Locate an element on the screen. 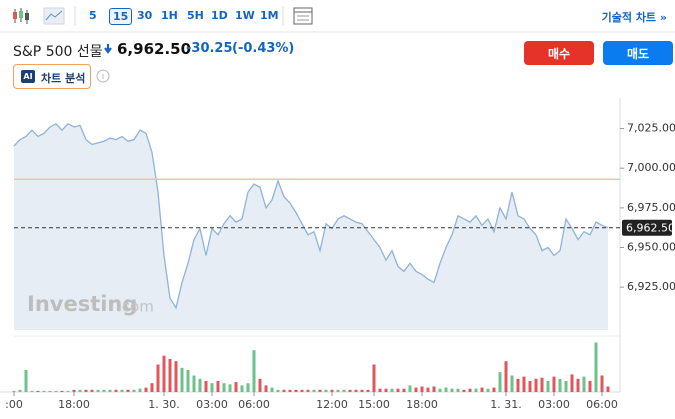 Image resolution: width=675 pixels, height=419 pixels. interval-button: 1M is located at coordinates (269, 15).